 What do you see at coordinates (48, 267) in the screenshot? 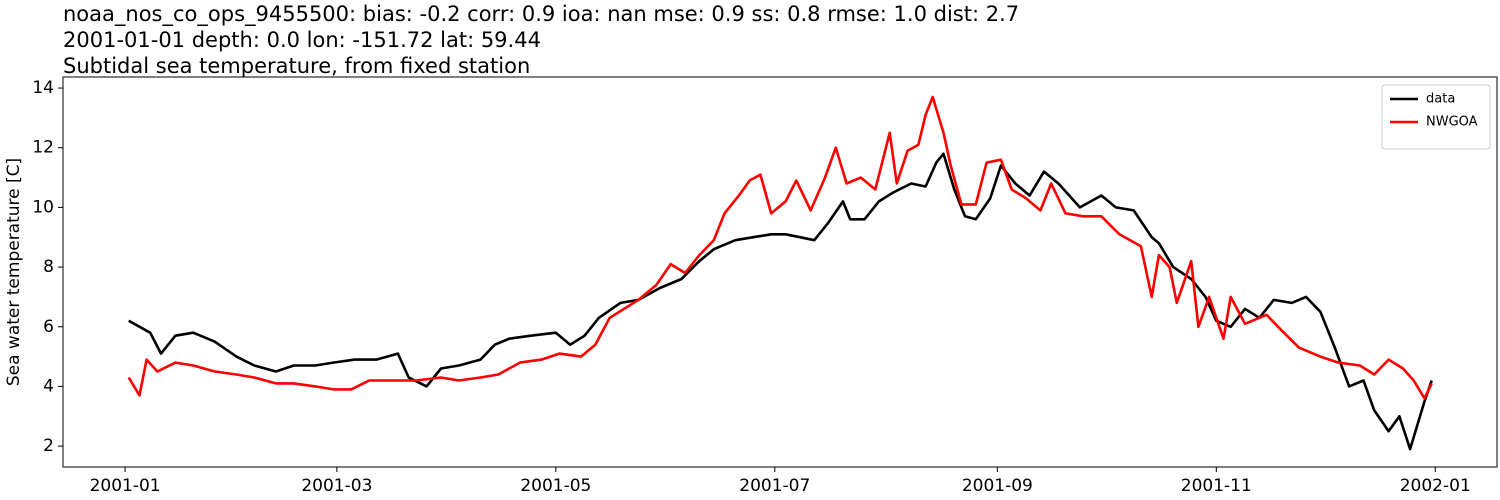
I see `y-tick-label: 8` at bounding box center [48, 267].